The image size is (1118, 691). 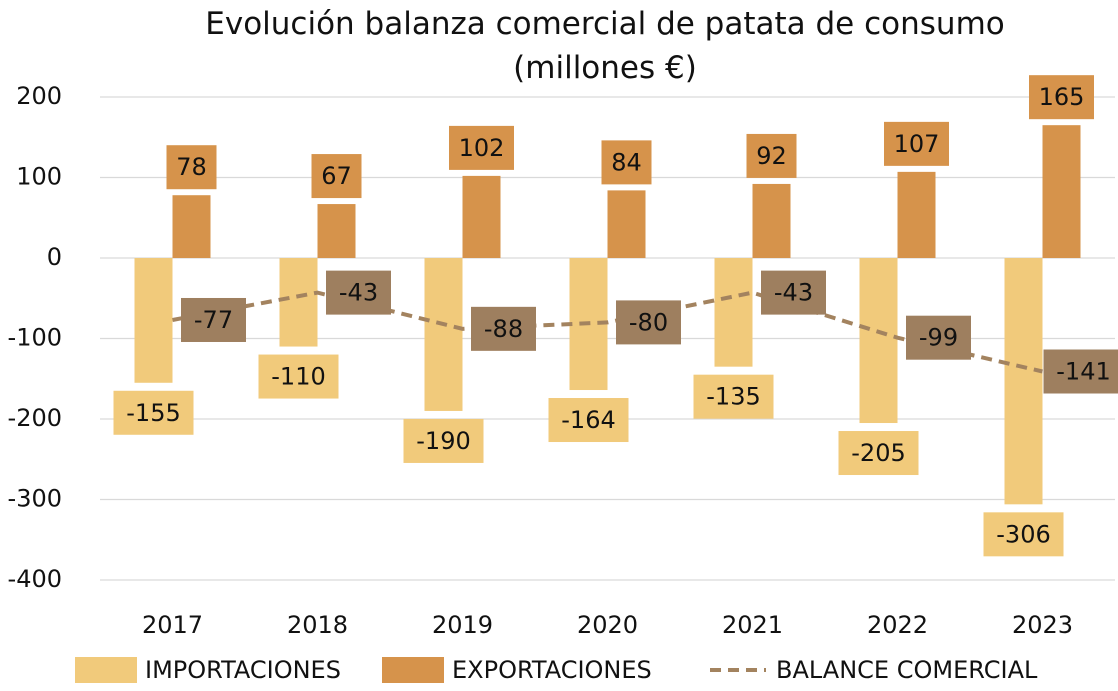 I want to click on data-label: 67, so click(x=336, y=176).